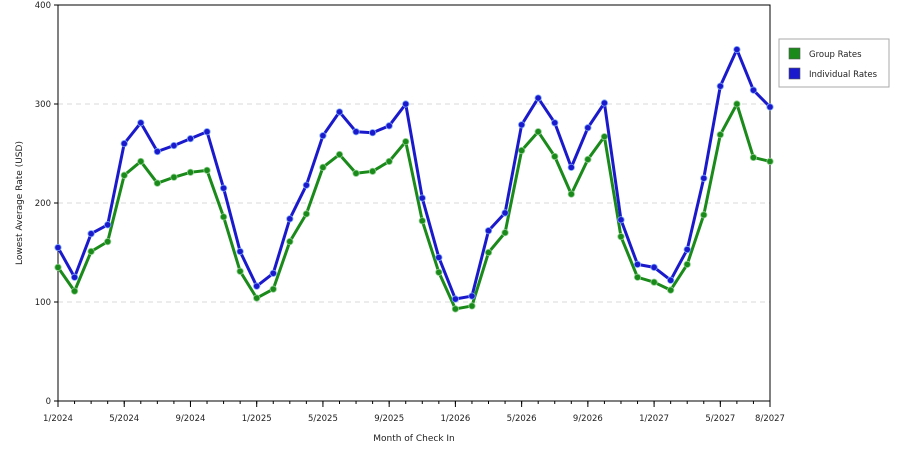 The height and width of the screenshot is (450, 900). Describe the element at coordinates (20, 203) in the screenshot. I see `y-axis-title: Lowest Average Rate (USD)` at that location.